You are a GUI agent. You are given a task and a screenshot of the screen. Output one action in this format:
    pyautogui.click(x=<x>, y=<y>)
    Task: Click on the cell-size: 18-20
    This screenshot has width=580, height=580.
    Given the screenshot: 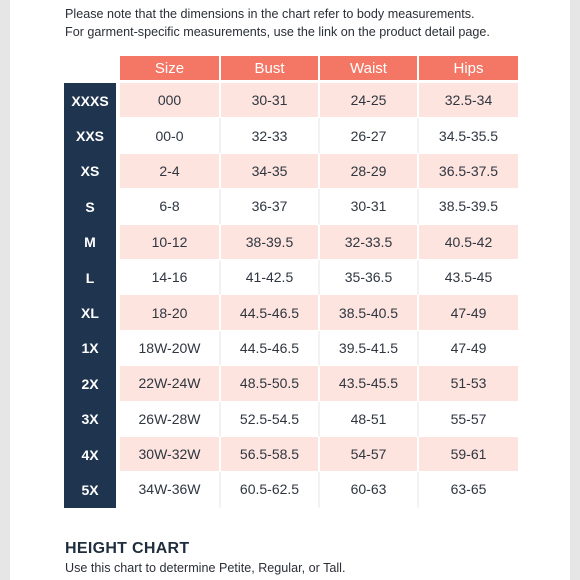 What is the action you would take?
    pyautogui.click(x=170, y=313)
    